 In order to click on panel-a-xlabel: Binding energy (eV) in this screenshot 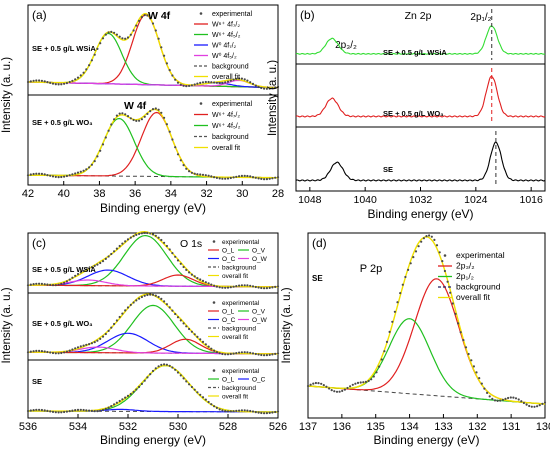, I will do `click(153, 208)`.